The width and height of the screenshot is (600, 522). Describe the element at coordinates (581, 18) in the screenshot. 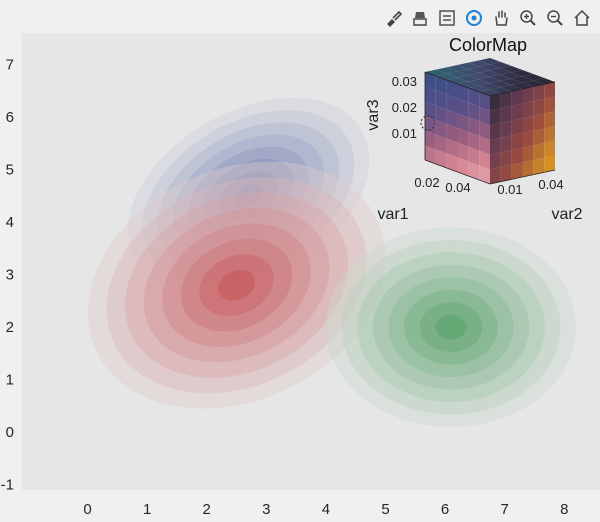

I see `home-icon` at that location.